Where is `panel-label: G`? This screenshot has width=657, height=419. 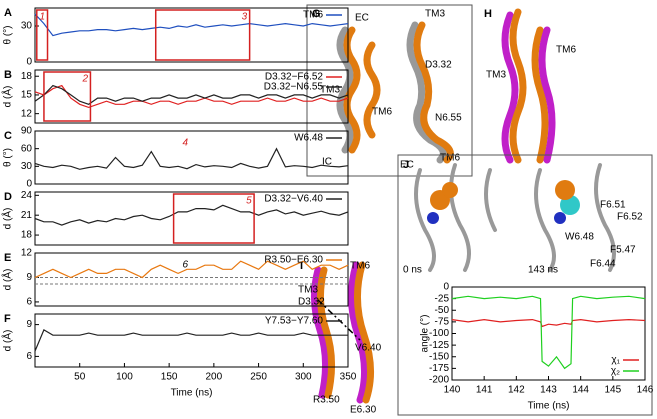
panel-label: G is located at coordinates (316, 14).